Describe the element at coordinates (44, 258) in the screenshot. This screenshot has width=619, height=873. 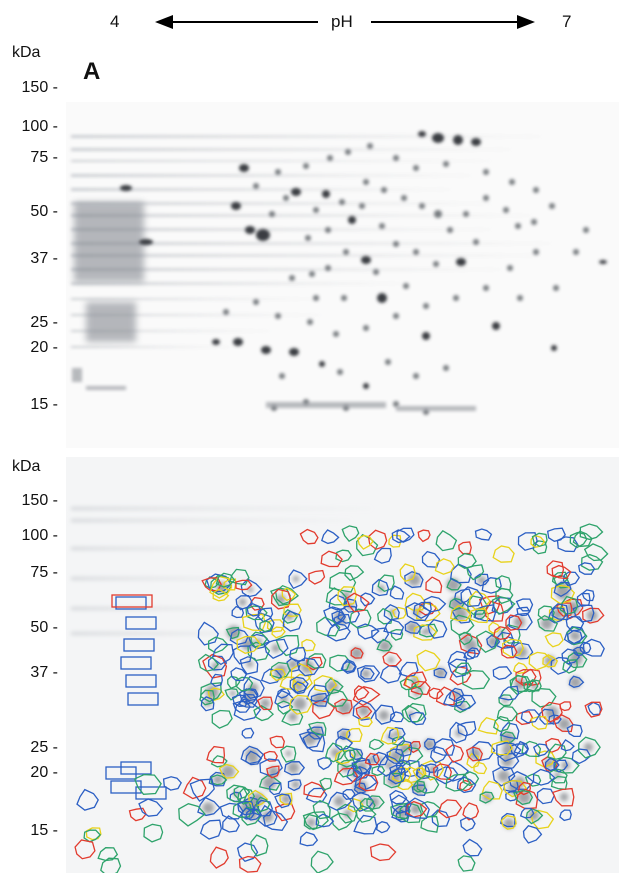
I see `panel-a-tick-37: 37 -` at that location.